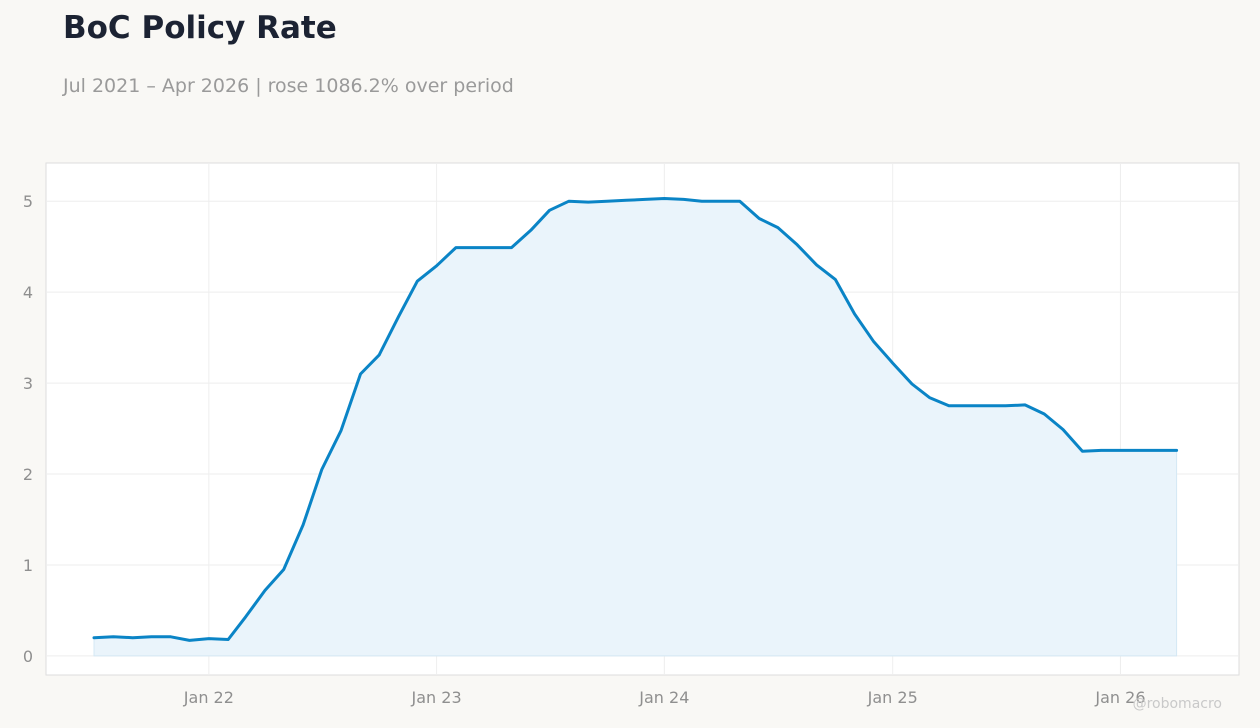 The height and width of the screenshot is (728, 1260). I want to click on x-tick-label: Jan 23, so click(436, 697).